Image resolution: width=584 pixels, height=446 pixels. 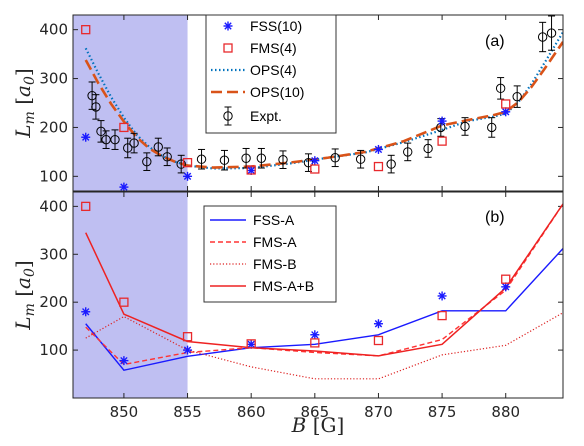 I want to click on x-tick-label-860: 860, so click(x=251, y=412).